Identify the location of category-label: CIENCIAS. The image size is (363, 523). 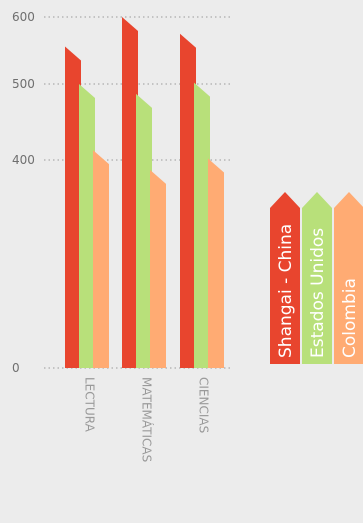
(204, 405).